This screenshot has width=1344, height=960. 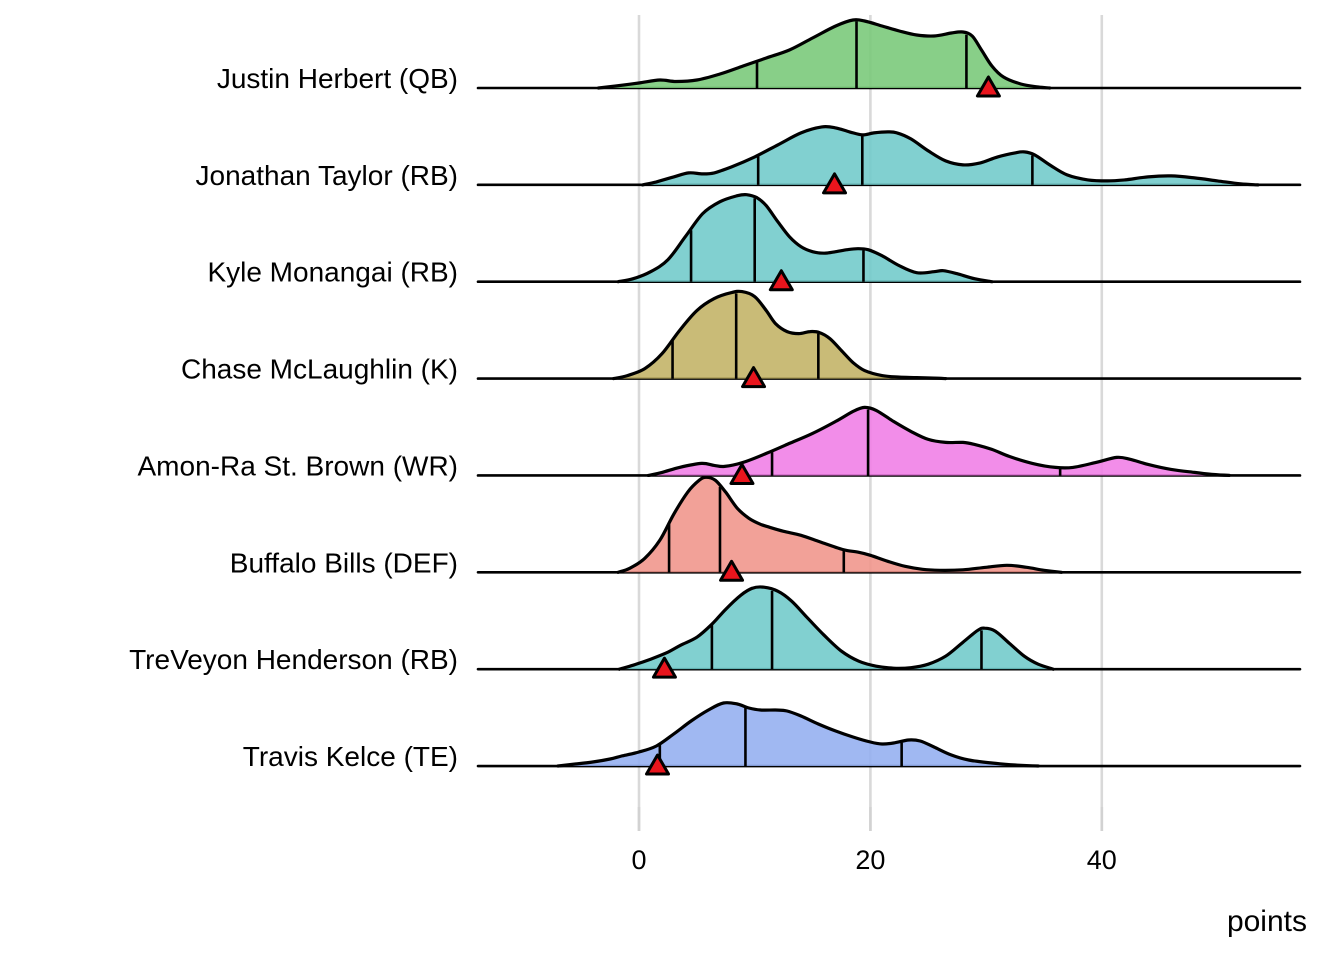 I want to click on row-label: Kyle Monangai (RB), so click(x=332, y=272).